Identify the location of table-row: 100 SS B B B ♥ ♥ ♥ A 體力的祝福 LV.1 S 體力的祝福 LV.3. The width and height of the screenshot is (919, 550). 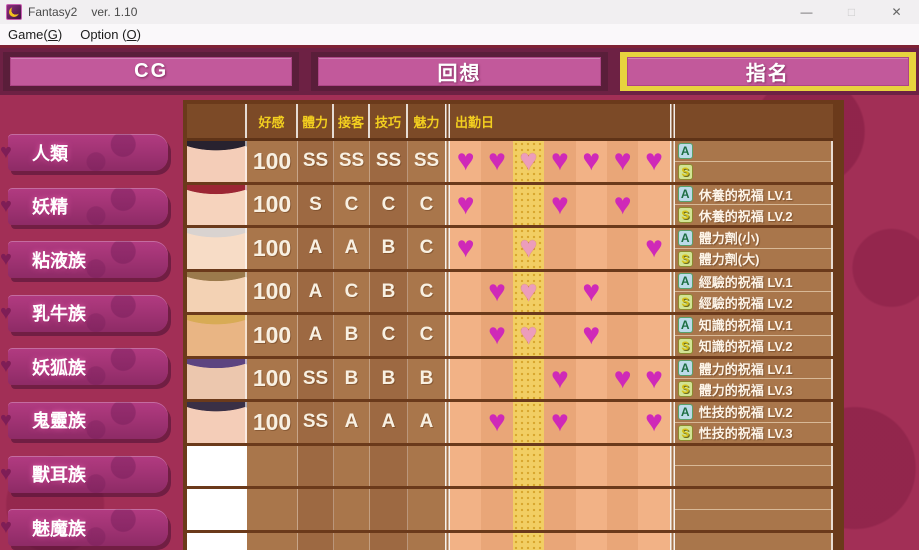
(510, 380).